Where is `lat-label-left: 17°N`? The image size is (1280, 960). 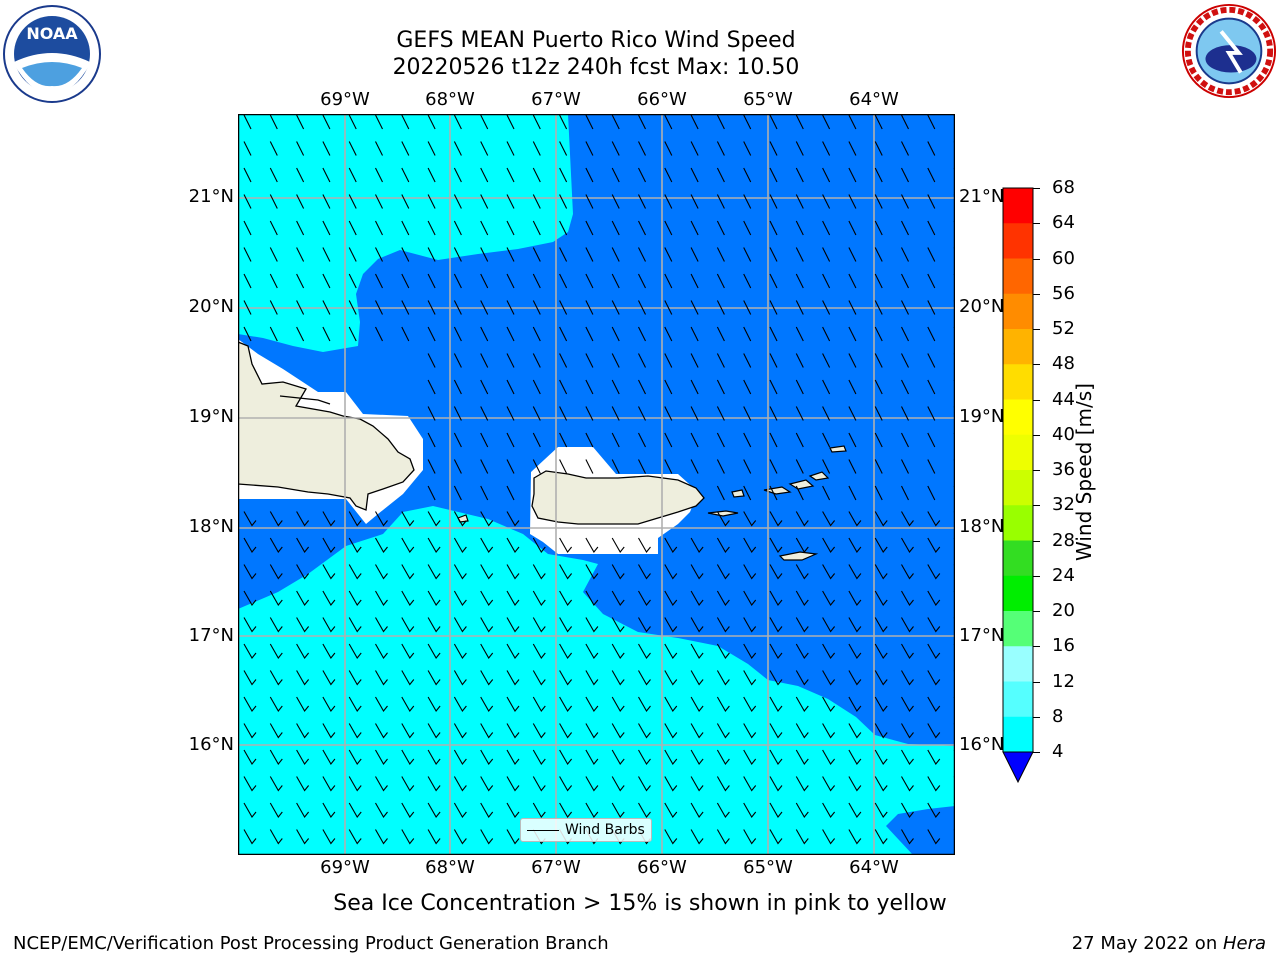 lat-label-left: 17°N is located at coordinates (211, 635).